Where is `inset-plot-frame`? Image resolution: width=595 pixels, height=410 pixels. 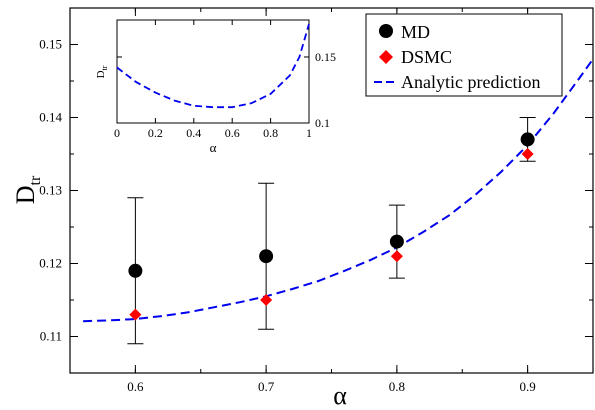
inset-plot-frame is located at coordinates (213, 71).